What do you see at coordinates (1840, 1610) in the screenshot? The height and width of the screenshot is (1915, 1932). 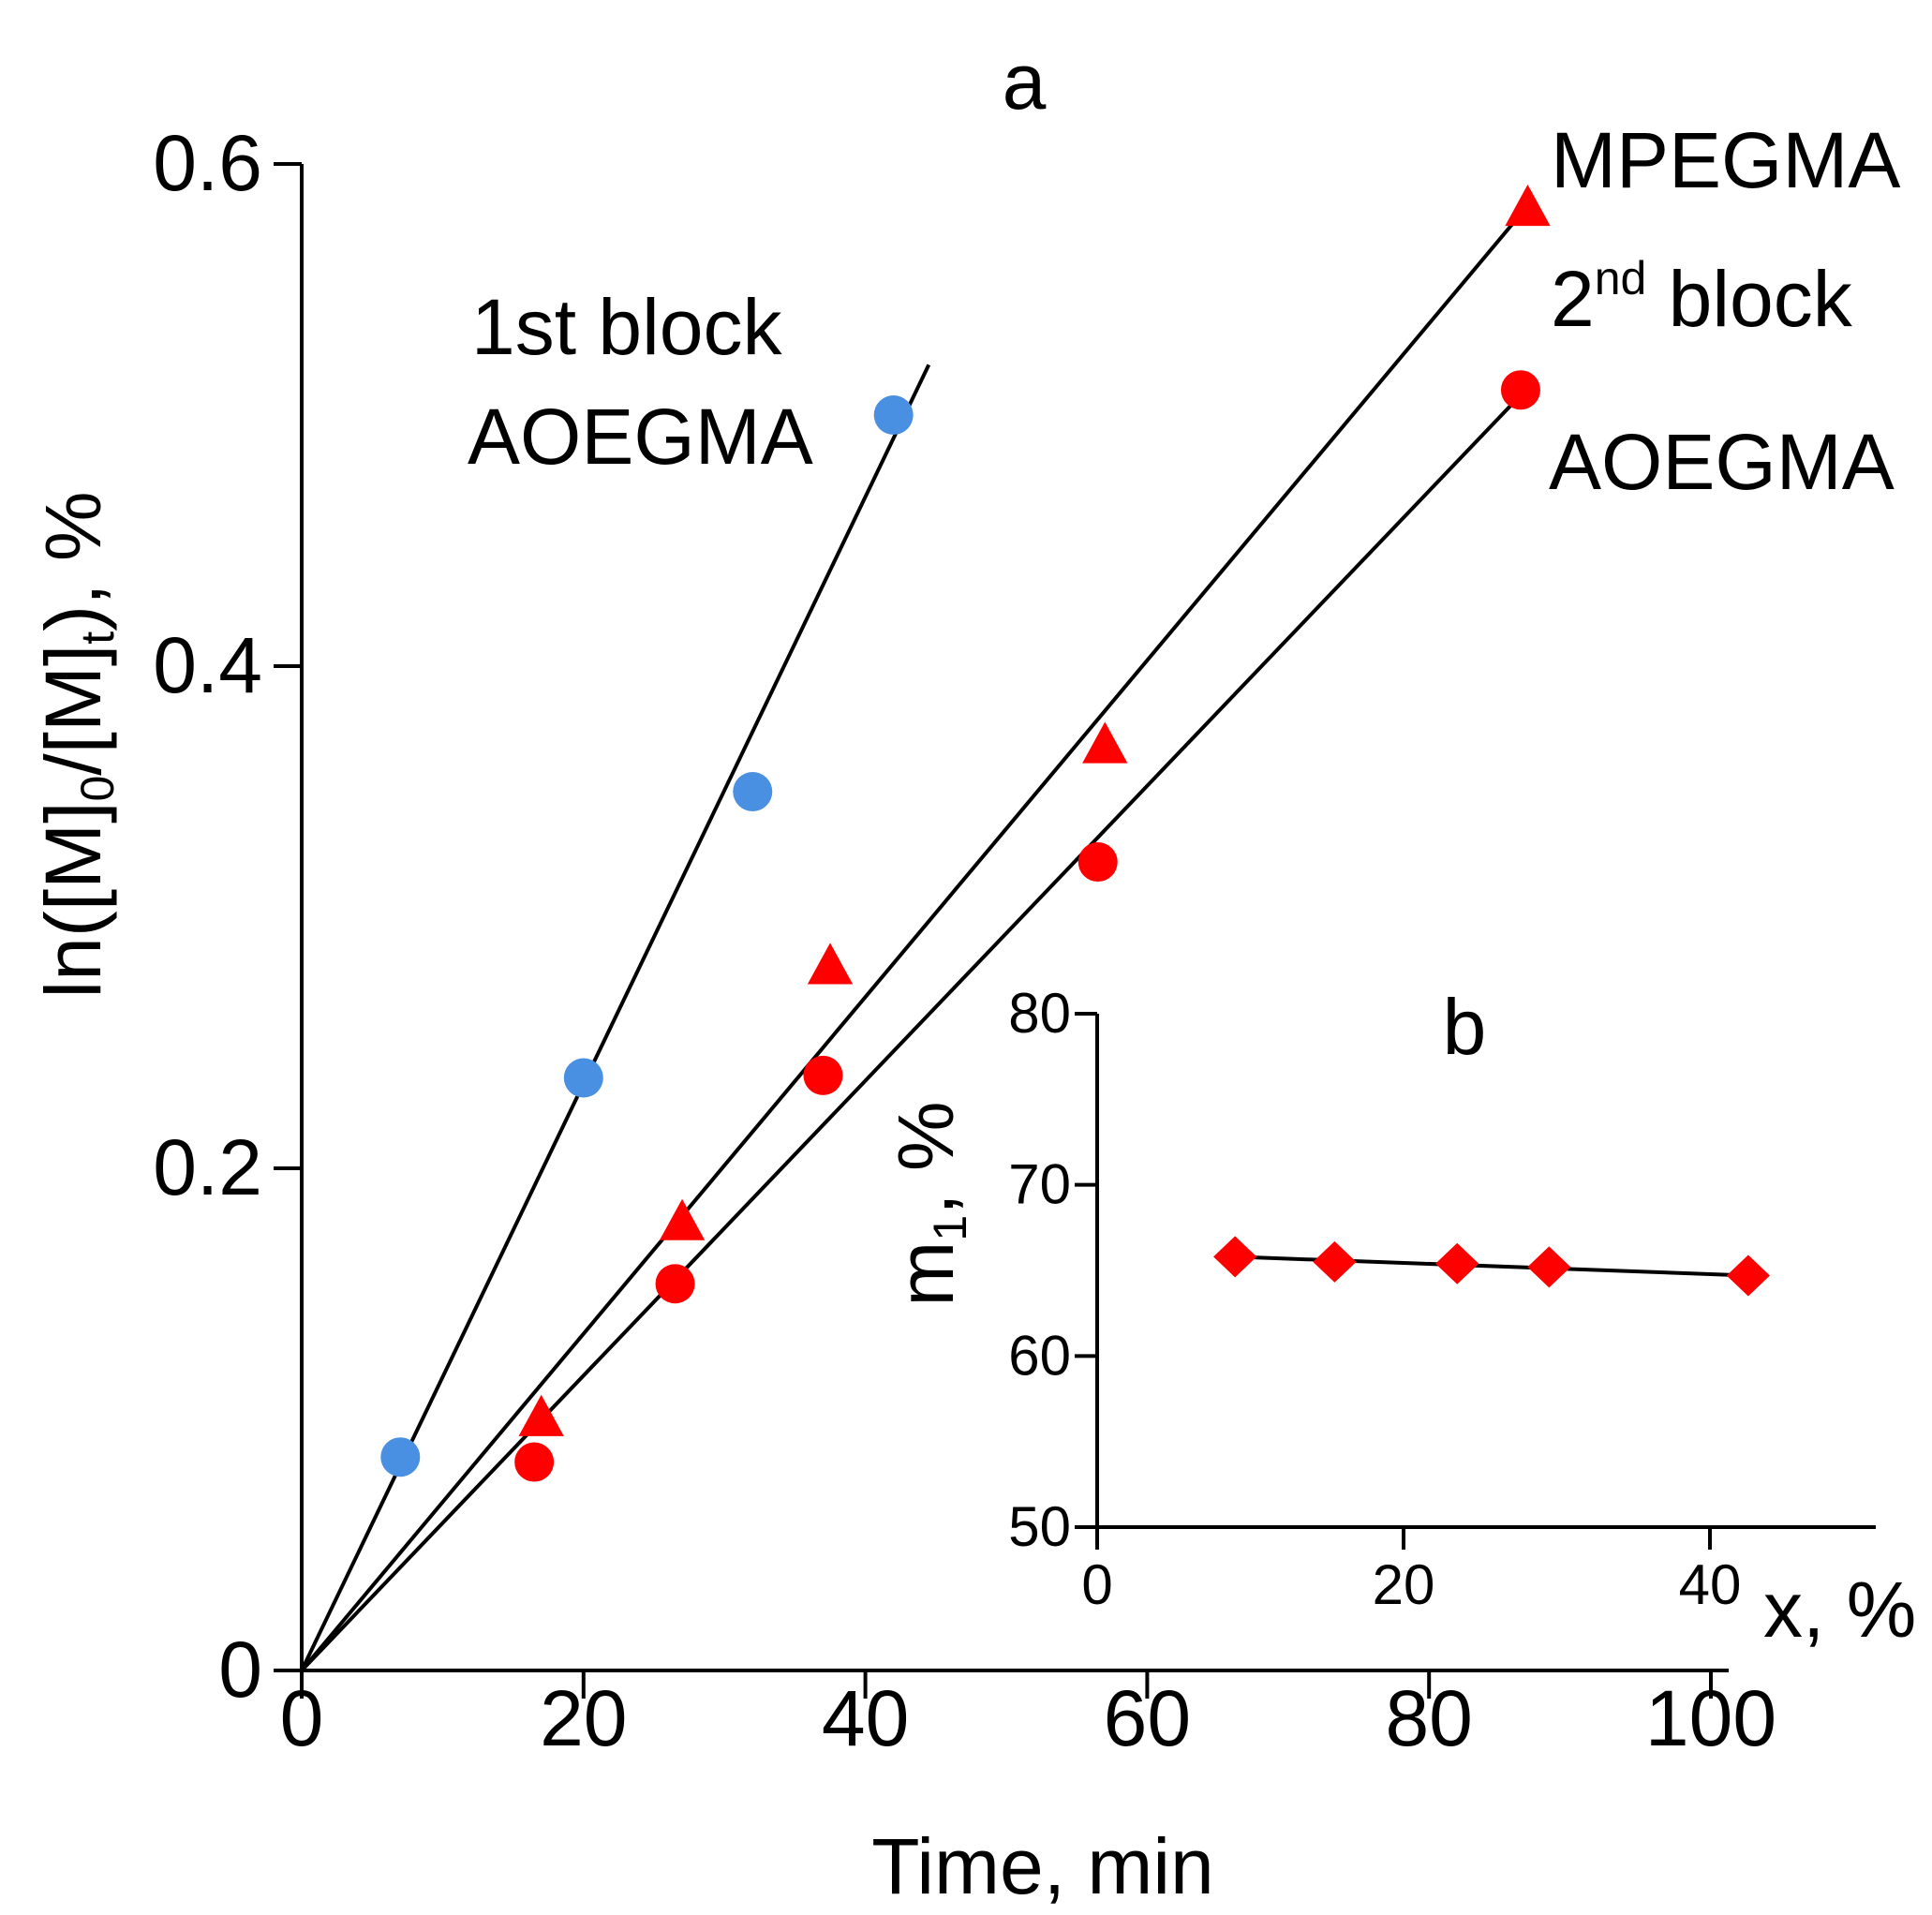 I see `inset-x-axis-label: x, %` at bounding box center [1840, 1610].